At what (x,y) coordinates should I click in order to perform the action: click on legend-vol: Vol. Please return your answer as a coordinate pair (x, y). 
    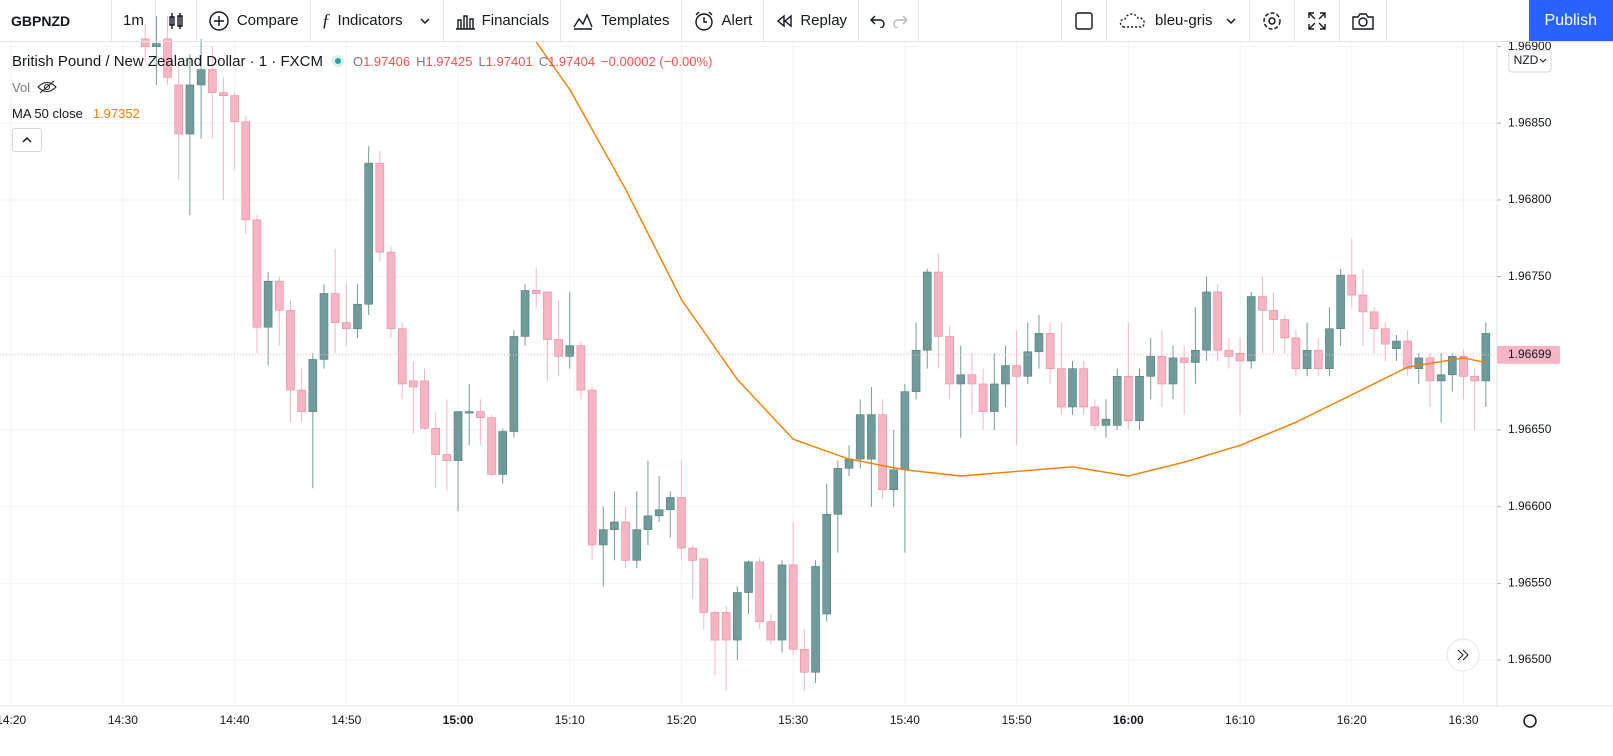
    Looking at the image, I should click on (362, 87).